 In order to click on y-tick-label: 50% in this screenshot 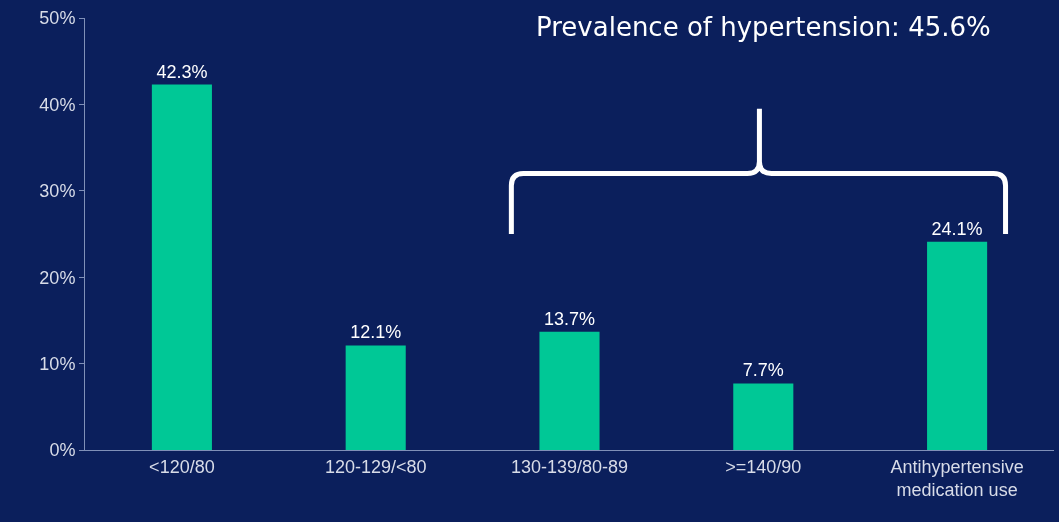, I will do `click(57, 18)`.